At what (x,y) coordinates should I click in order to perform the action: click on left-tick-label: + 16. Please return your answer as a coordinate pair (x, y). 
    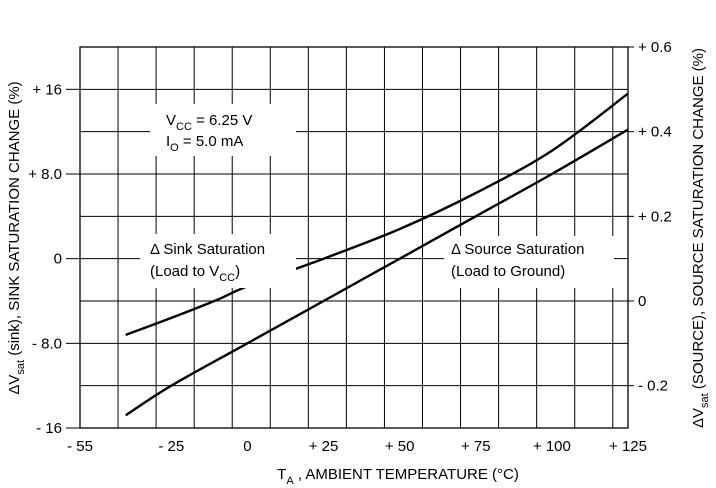
    Looking at the image, I should click on (47, 89).